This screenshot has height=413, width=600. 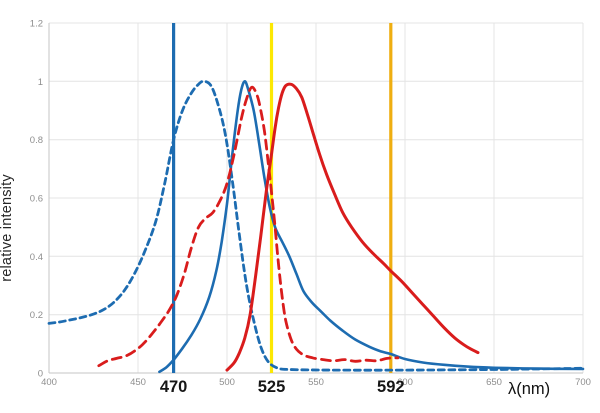 I want to click on marker-label-592: 592, so click(x=391, y=387).